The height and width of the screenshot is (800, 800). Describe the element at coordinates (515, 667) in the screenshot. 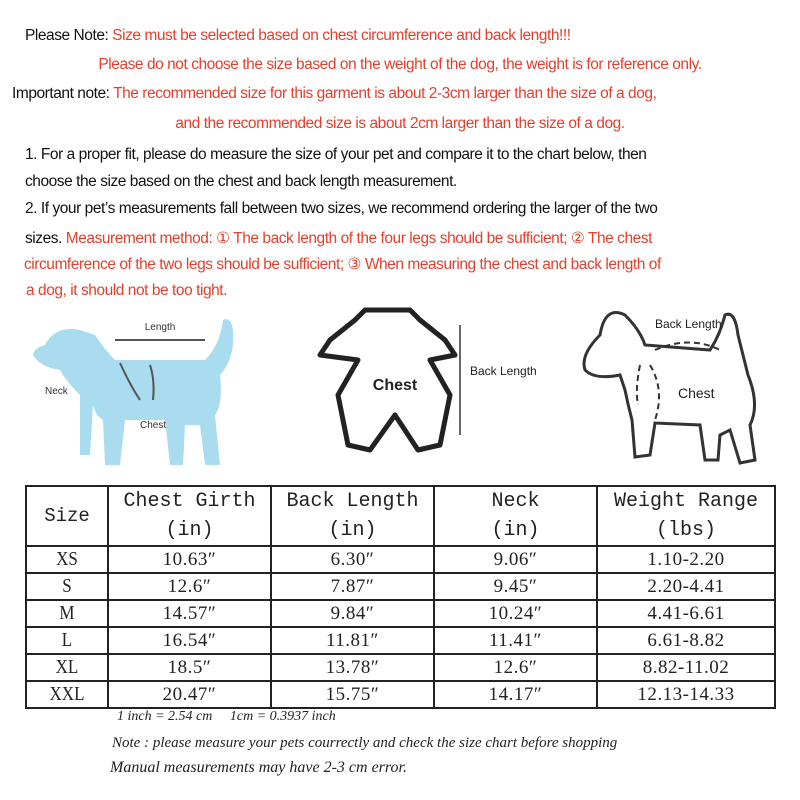

I see `cell-neck: 12.6″` at that location.